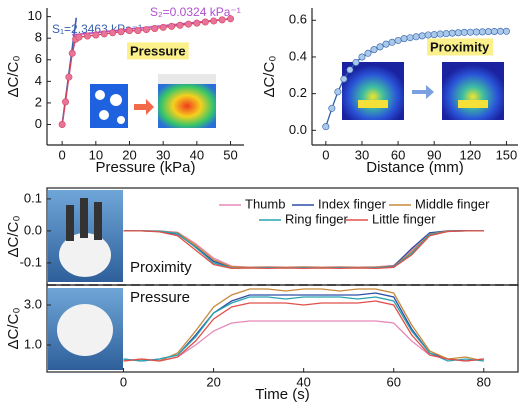 Image resolution: width=520 pixels, height=404 pixels. Describe the element at coordinates (145, 167) in the screenshot. I see `x-axis-label: Pressure (kPa)` at that location.